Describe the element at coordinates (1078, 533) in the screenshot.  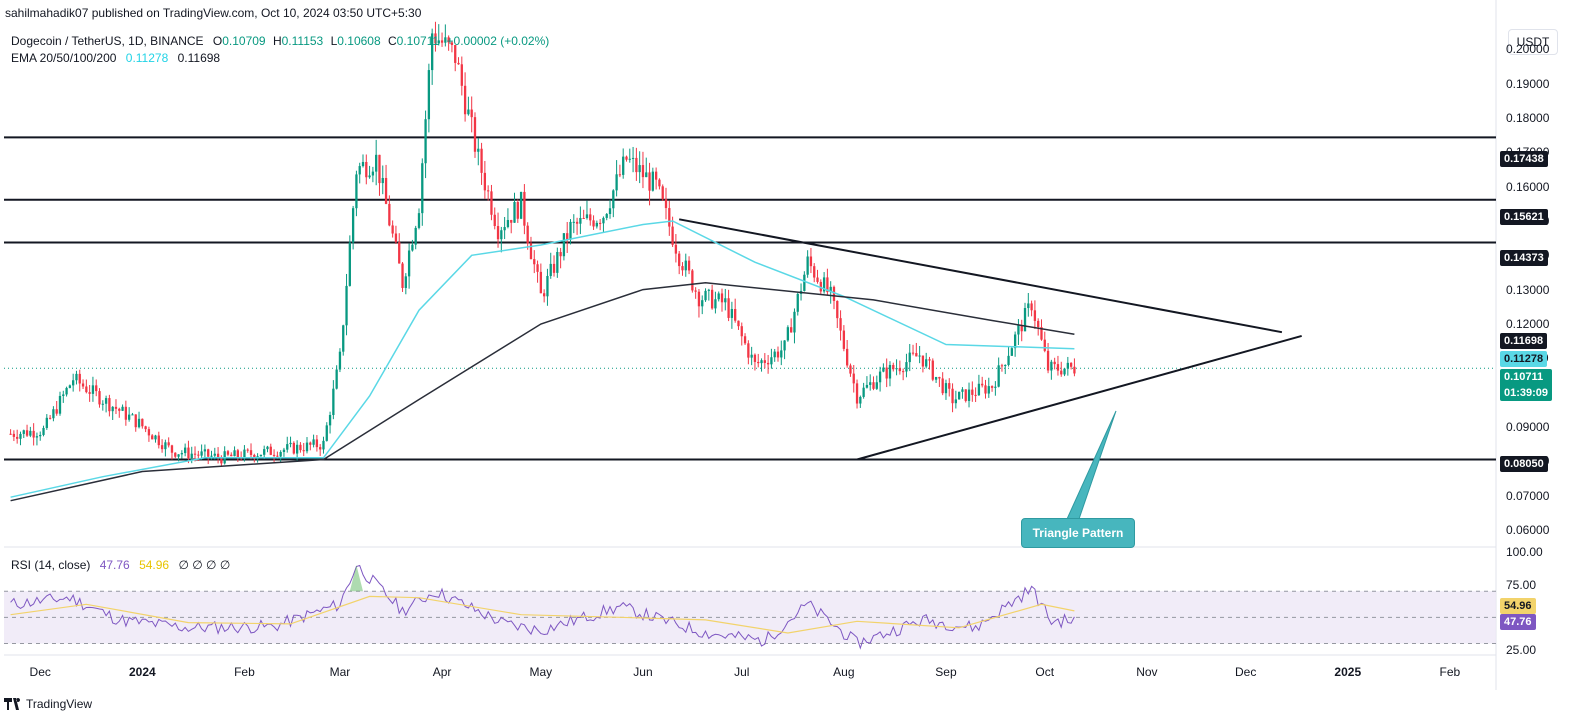
I see `triangle-pattern-label: Triangle Pattern` at that location.